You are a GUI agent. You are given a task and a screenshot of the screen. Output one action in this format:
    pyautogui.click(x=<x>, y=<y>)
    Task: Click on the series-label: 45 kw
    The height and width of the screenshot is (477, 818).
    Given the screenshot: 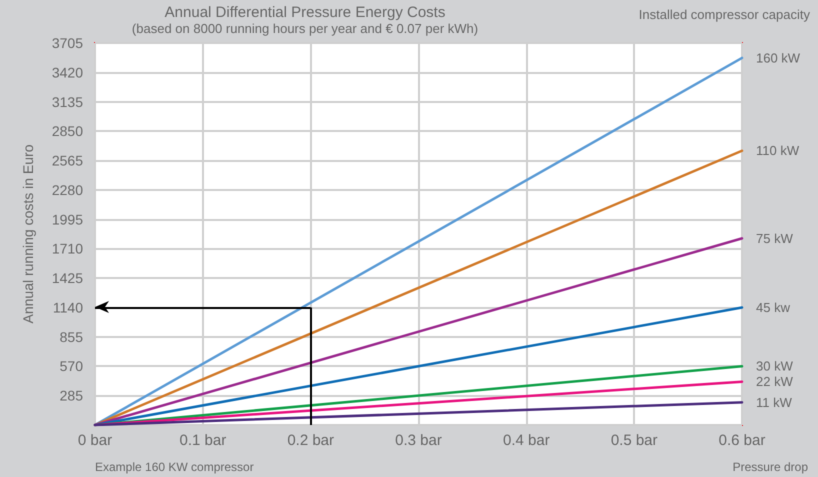 What is the action you would take?
    pyautogui.click(x=773, y=307)
    